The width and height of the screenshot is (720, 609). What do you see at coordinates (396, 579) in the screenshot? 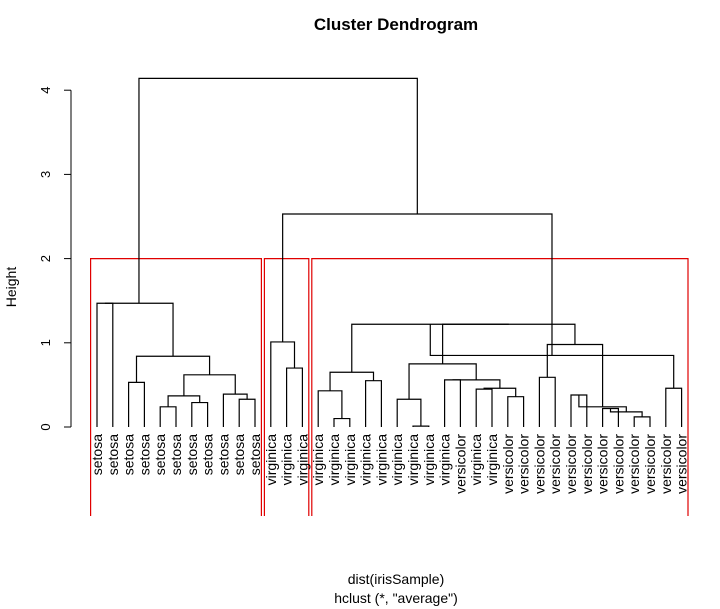
I see `x-axis-label: dist(irisSample)` at bounding box center [396, 579].